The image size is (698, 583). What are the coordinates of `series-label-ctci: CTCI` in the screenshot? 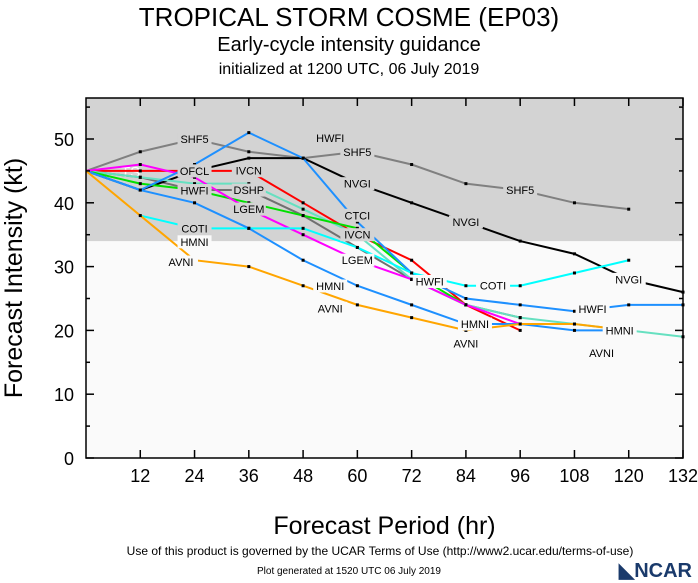 It's located at (358, 216).